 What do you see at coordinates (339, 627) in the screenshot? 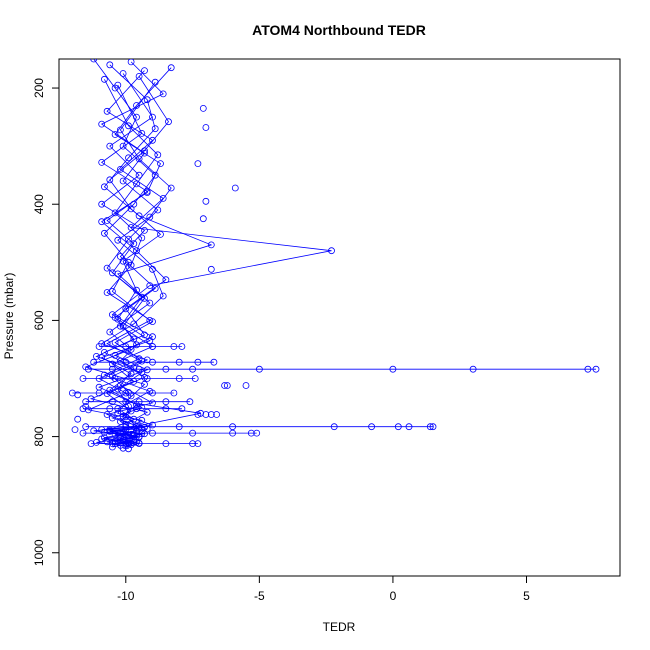
I see `x-axis-label: TEDR` at bounding box center [339, 627].